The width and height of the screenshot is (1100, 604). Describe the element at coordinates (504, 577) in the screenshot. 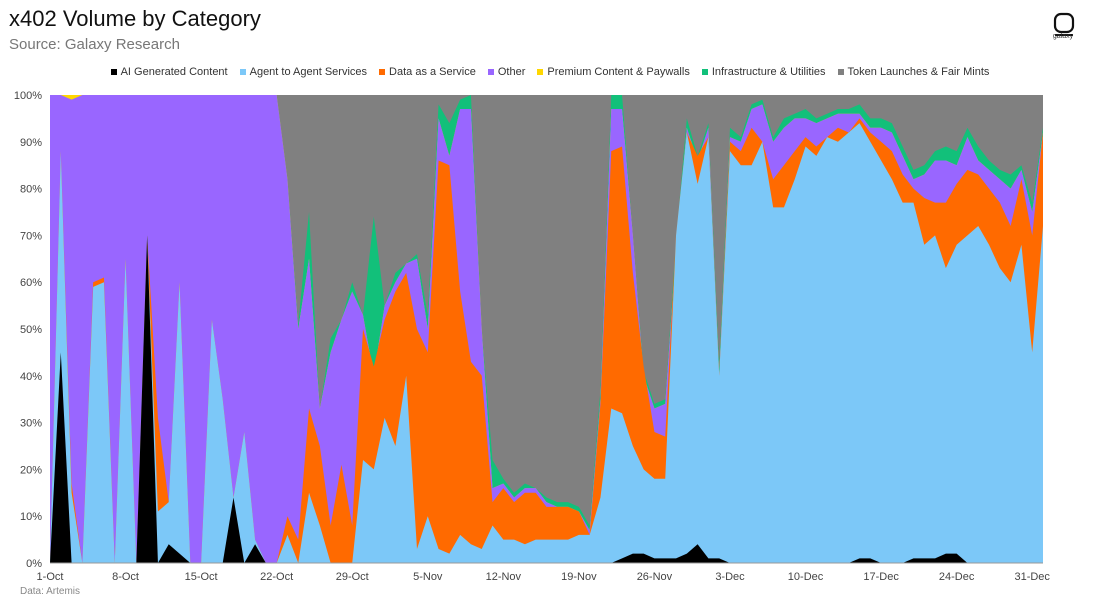

I see `x-tick-label: 12-Nov` at that location.